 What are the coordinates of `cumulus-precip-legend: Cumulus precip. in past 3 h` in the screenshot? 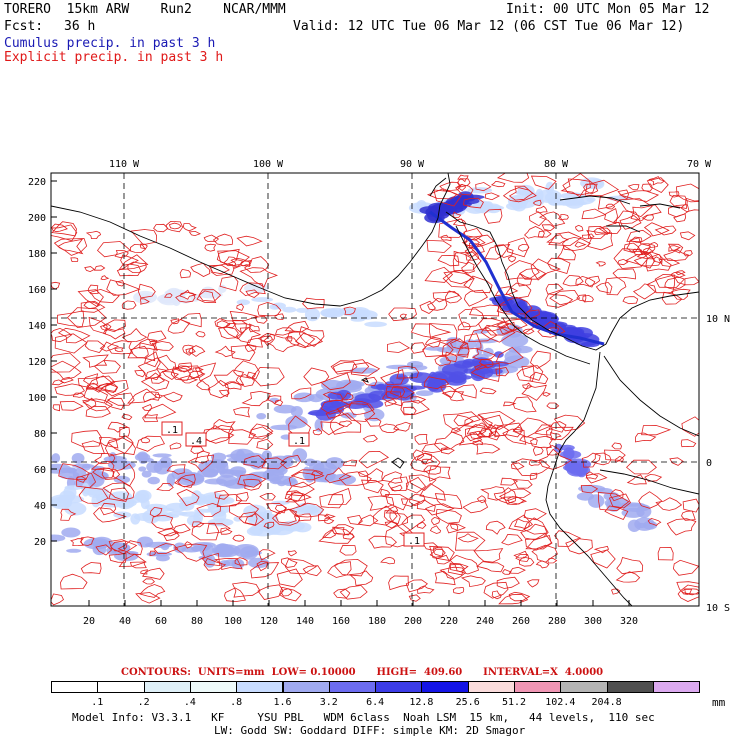 It's located at (110, 43).